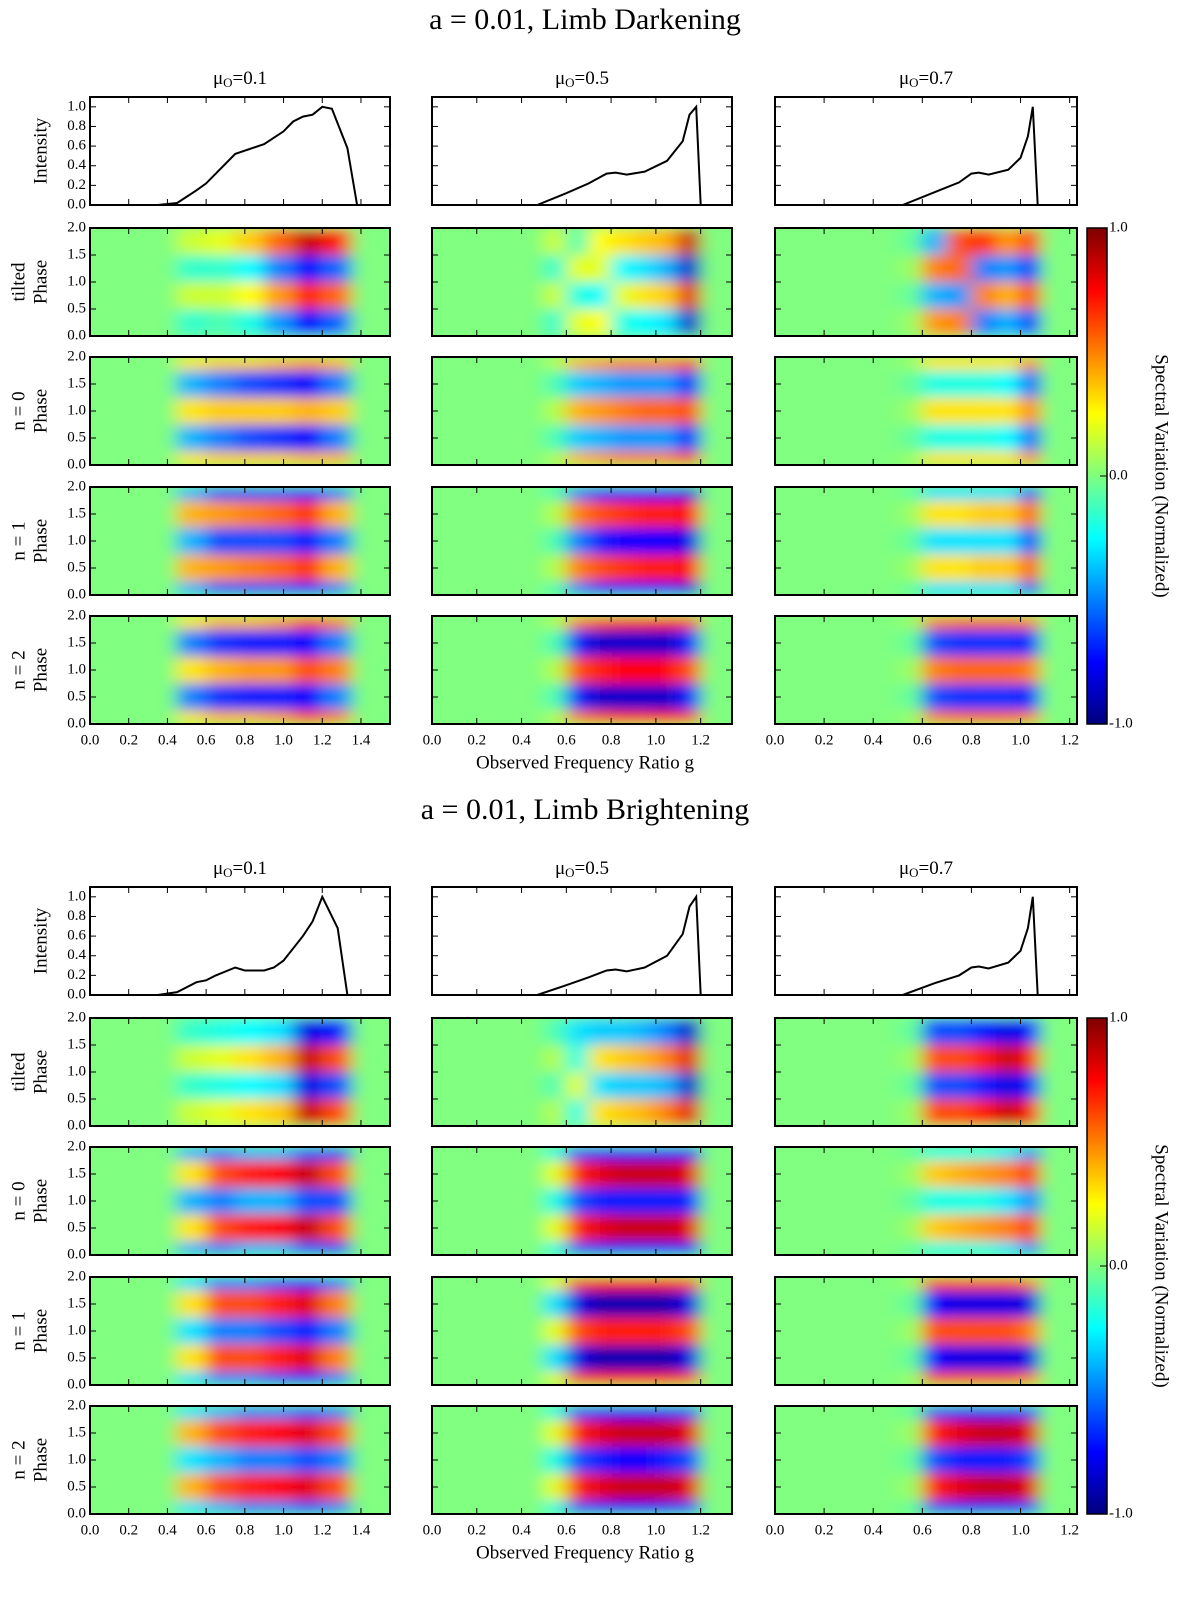 The image size is (1191, 1603). Describe the element at coordinates (76, 1071) in the screenshot. I see `y-tick-label: 1.0` at that location.